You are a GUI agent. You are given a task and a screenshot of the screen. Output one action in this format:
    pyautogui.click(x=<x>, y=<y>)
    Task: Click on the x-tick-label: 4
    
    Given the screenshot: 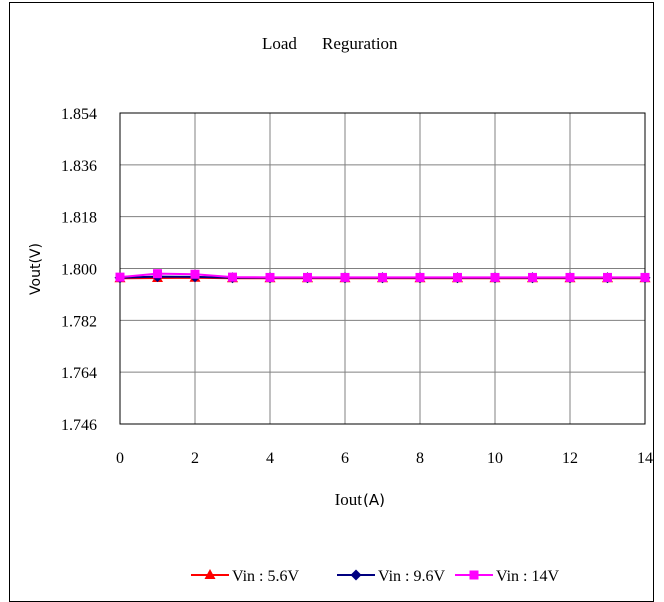 What is the action you would take?
    pyautogui.click(x=270, y=458)
    